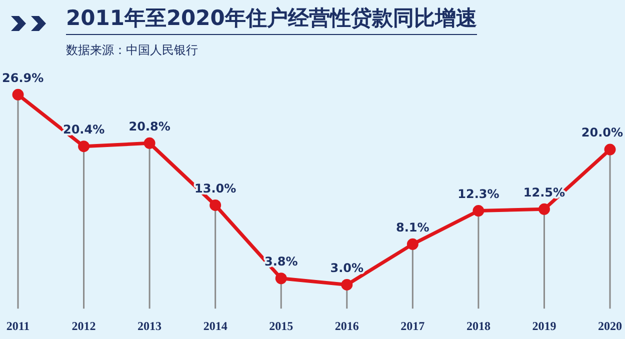 The height and width of the screenshot is (339, 625). Describe the element at coordinates (347, 267) in the screenshot. I see `data-label: 3.0%` at that location.